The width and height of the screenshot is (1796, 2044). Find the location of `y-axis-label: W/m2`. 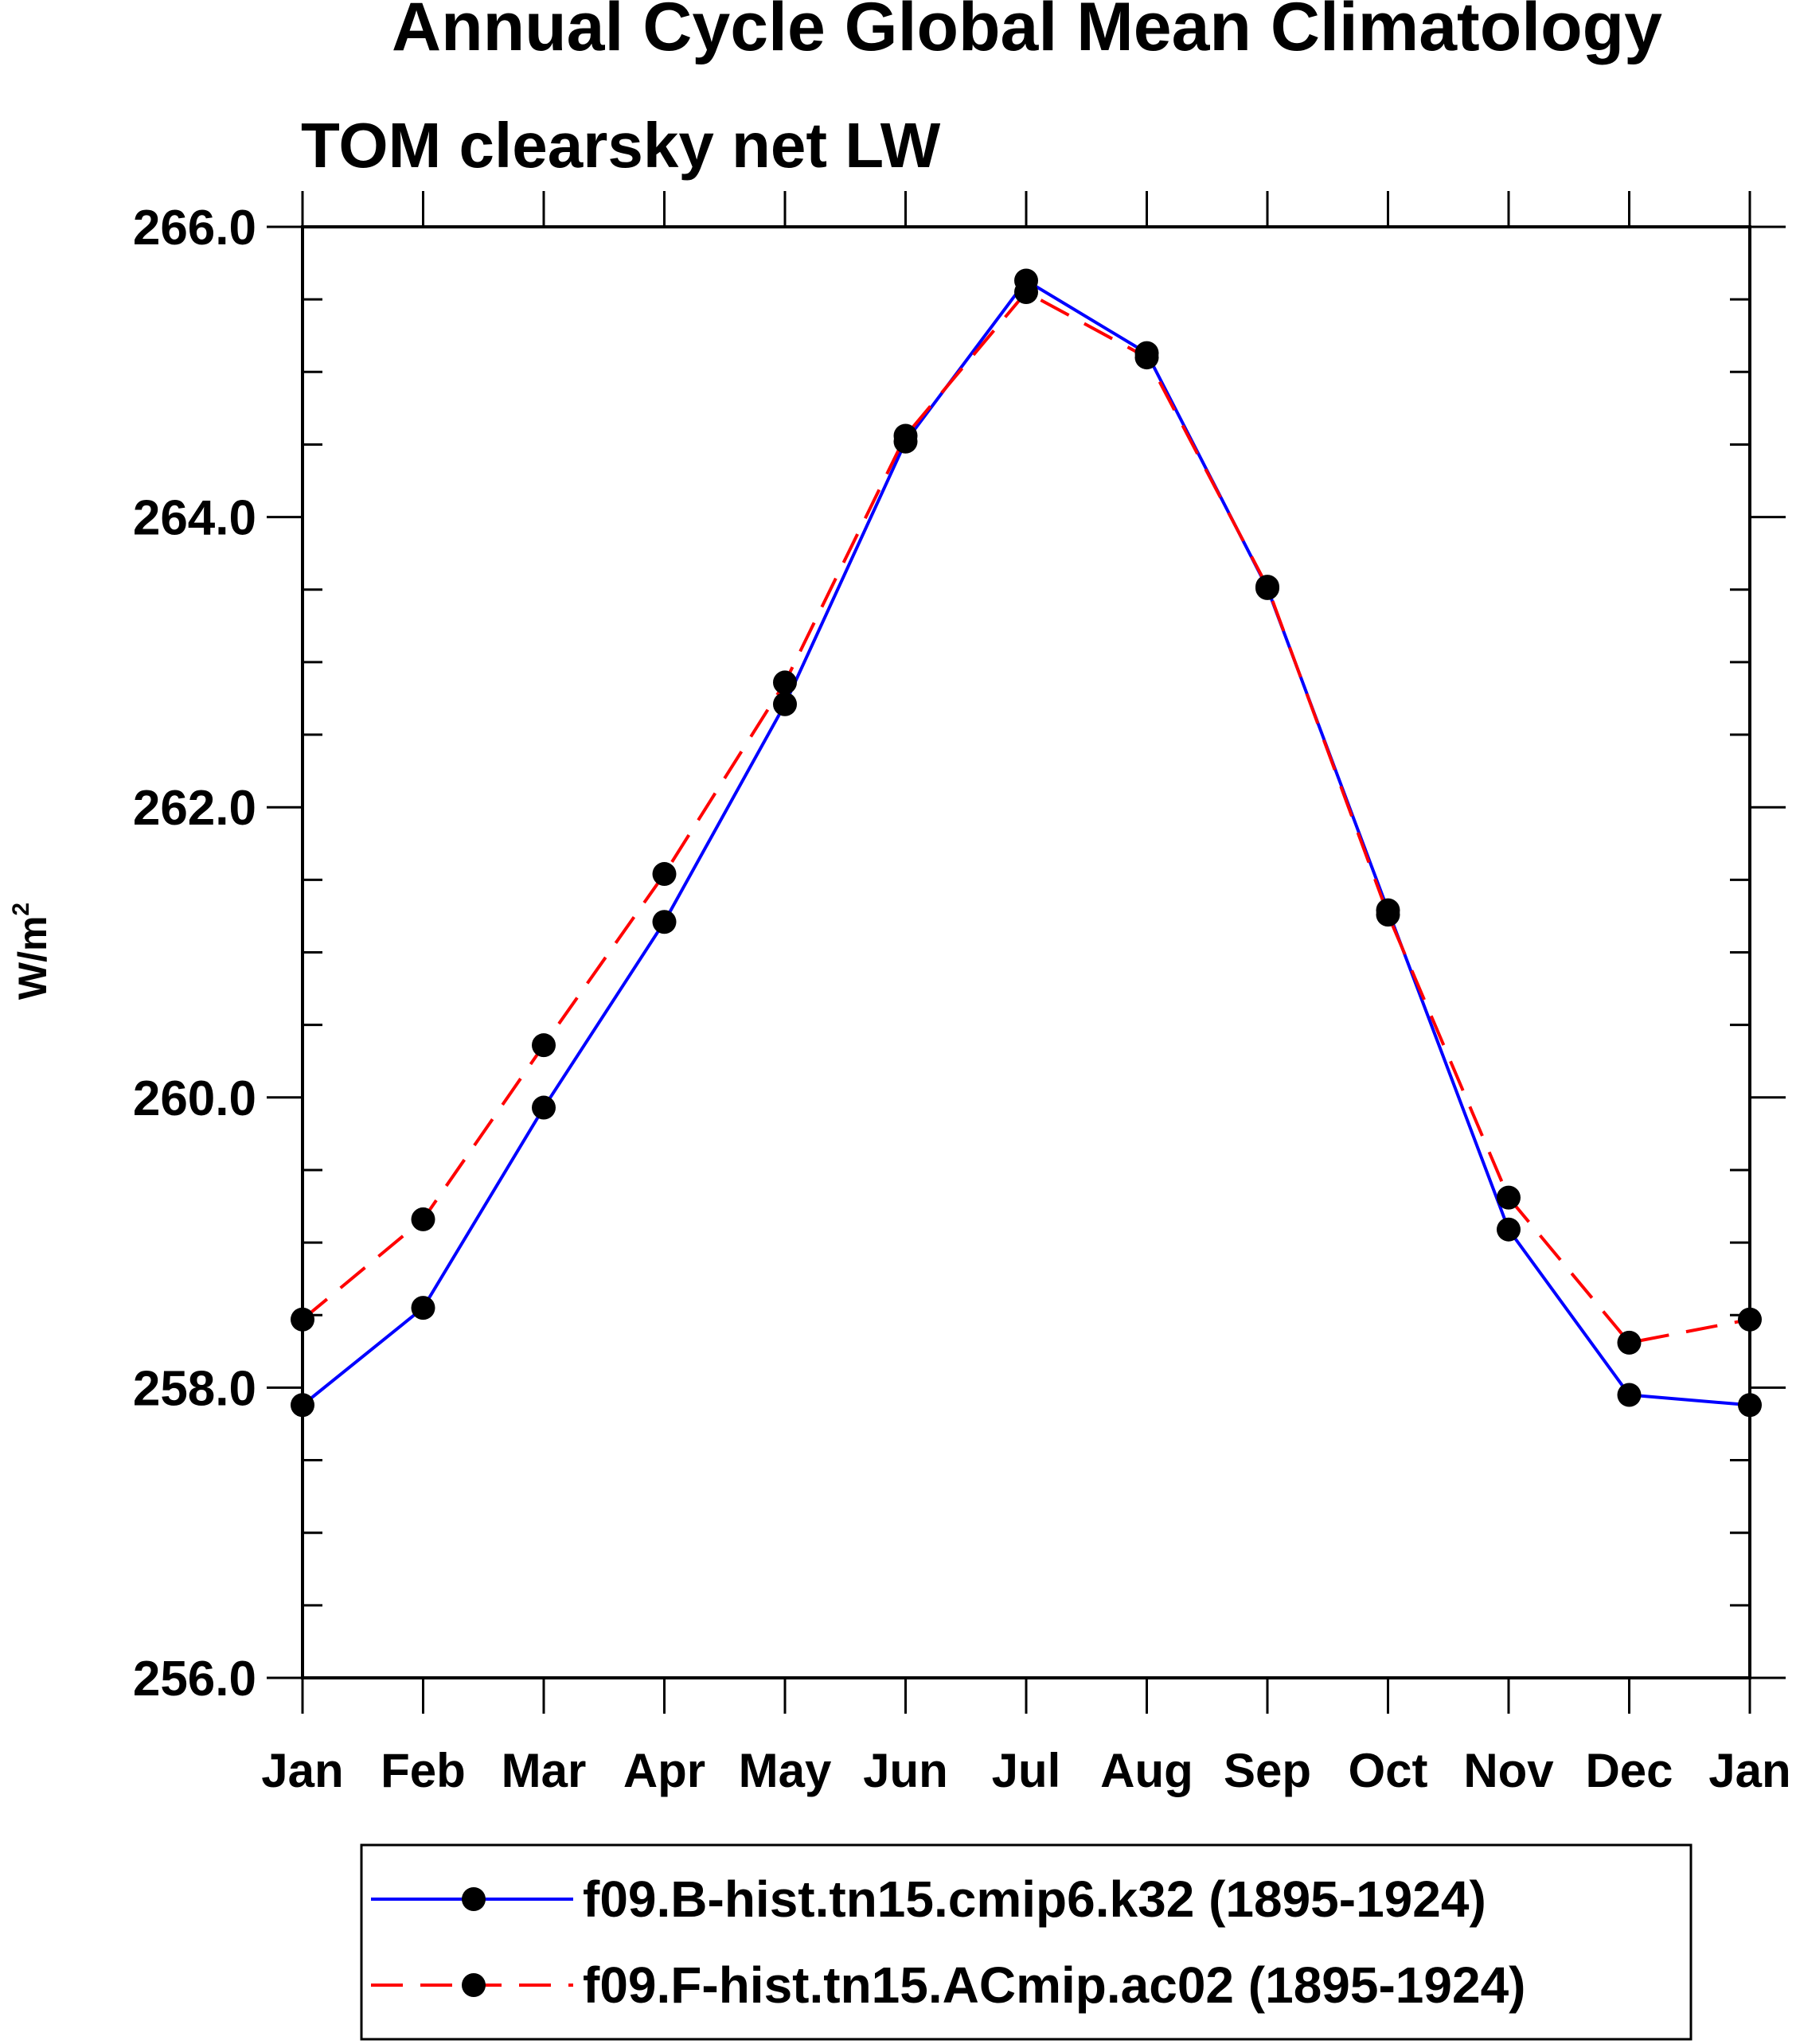

y-axis-label: W/m2 is located at coordinates (31, 951).